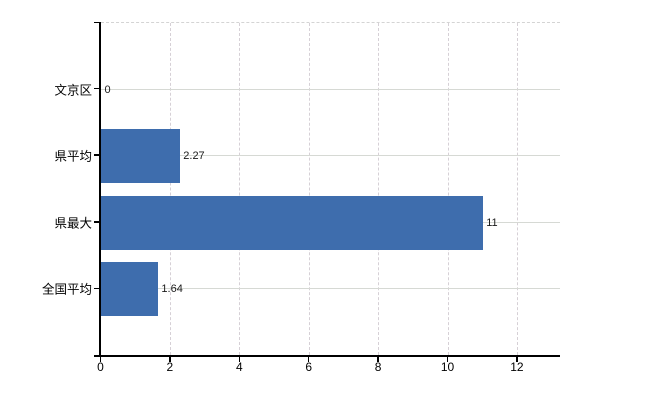 Image resolution: width=650 pixels, height=400 pixels. I want to click on value-label: 11, so click(492, 222).